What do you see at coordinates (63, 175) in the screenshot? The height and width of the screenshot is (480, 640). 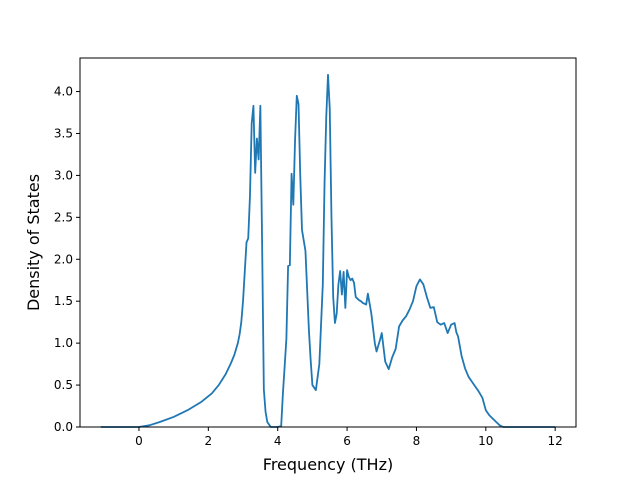 I see `y-tick-label: 3.0` at bounding box center [63, 175].